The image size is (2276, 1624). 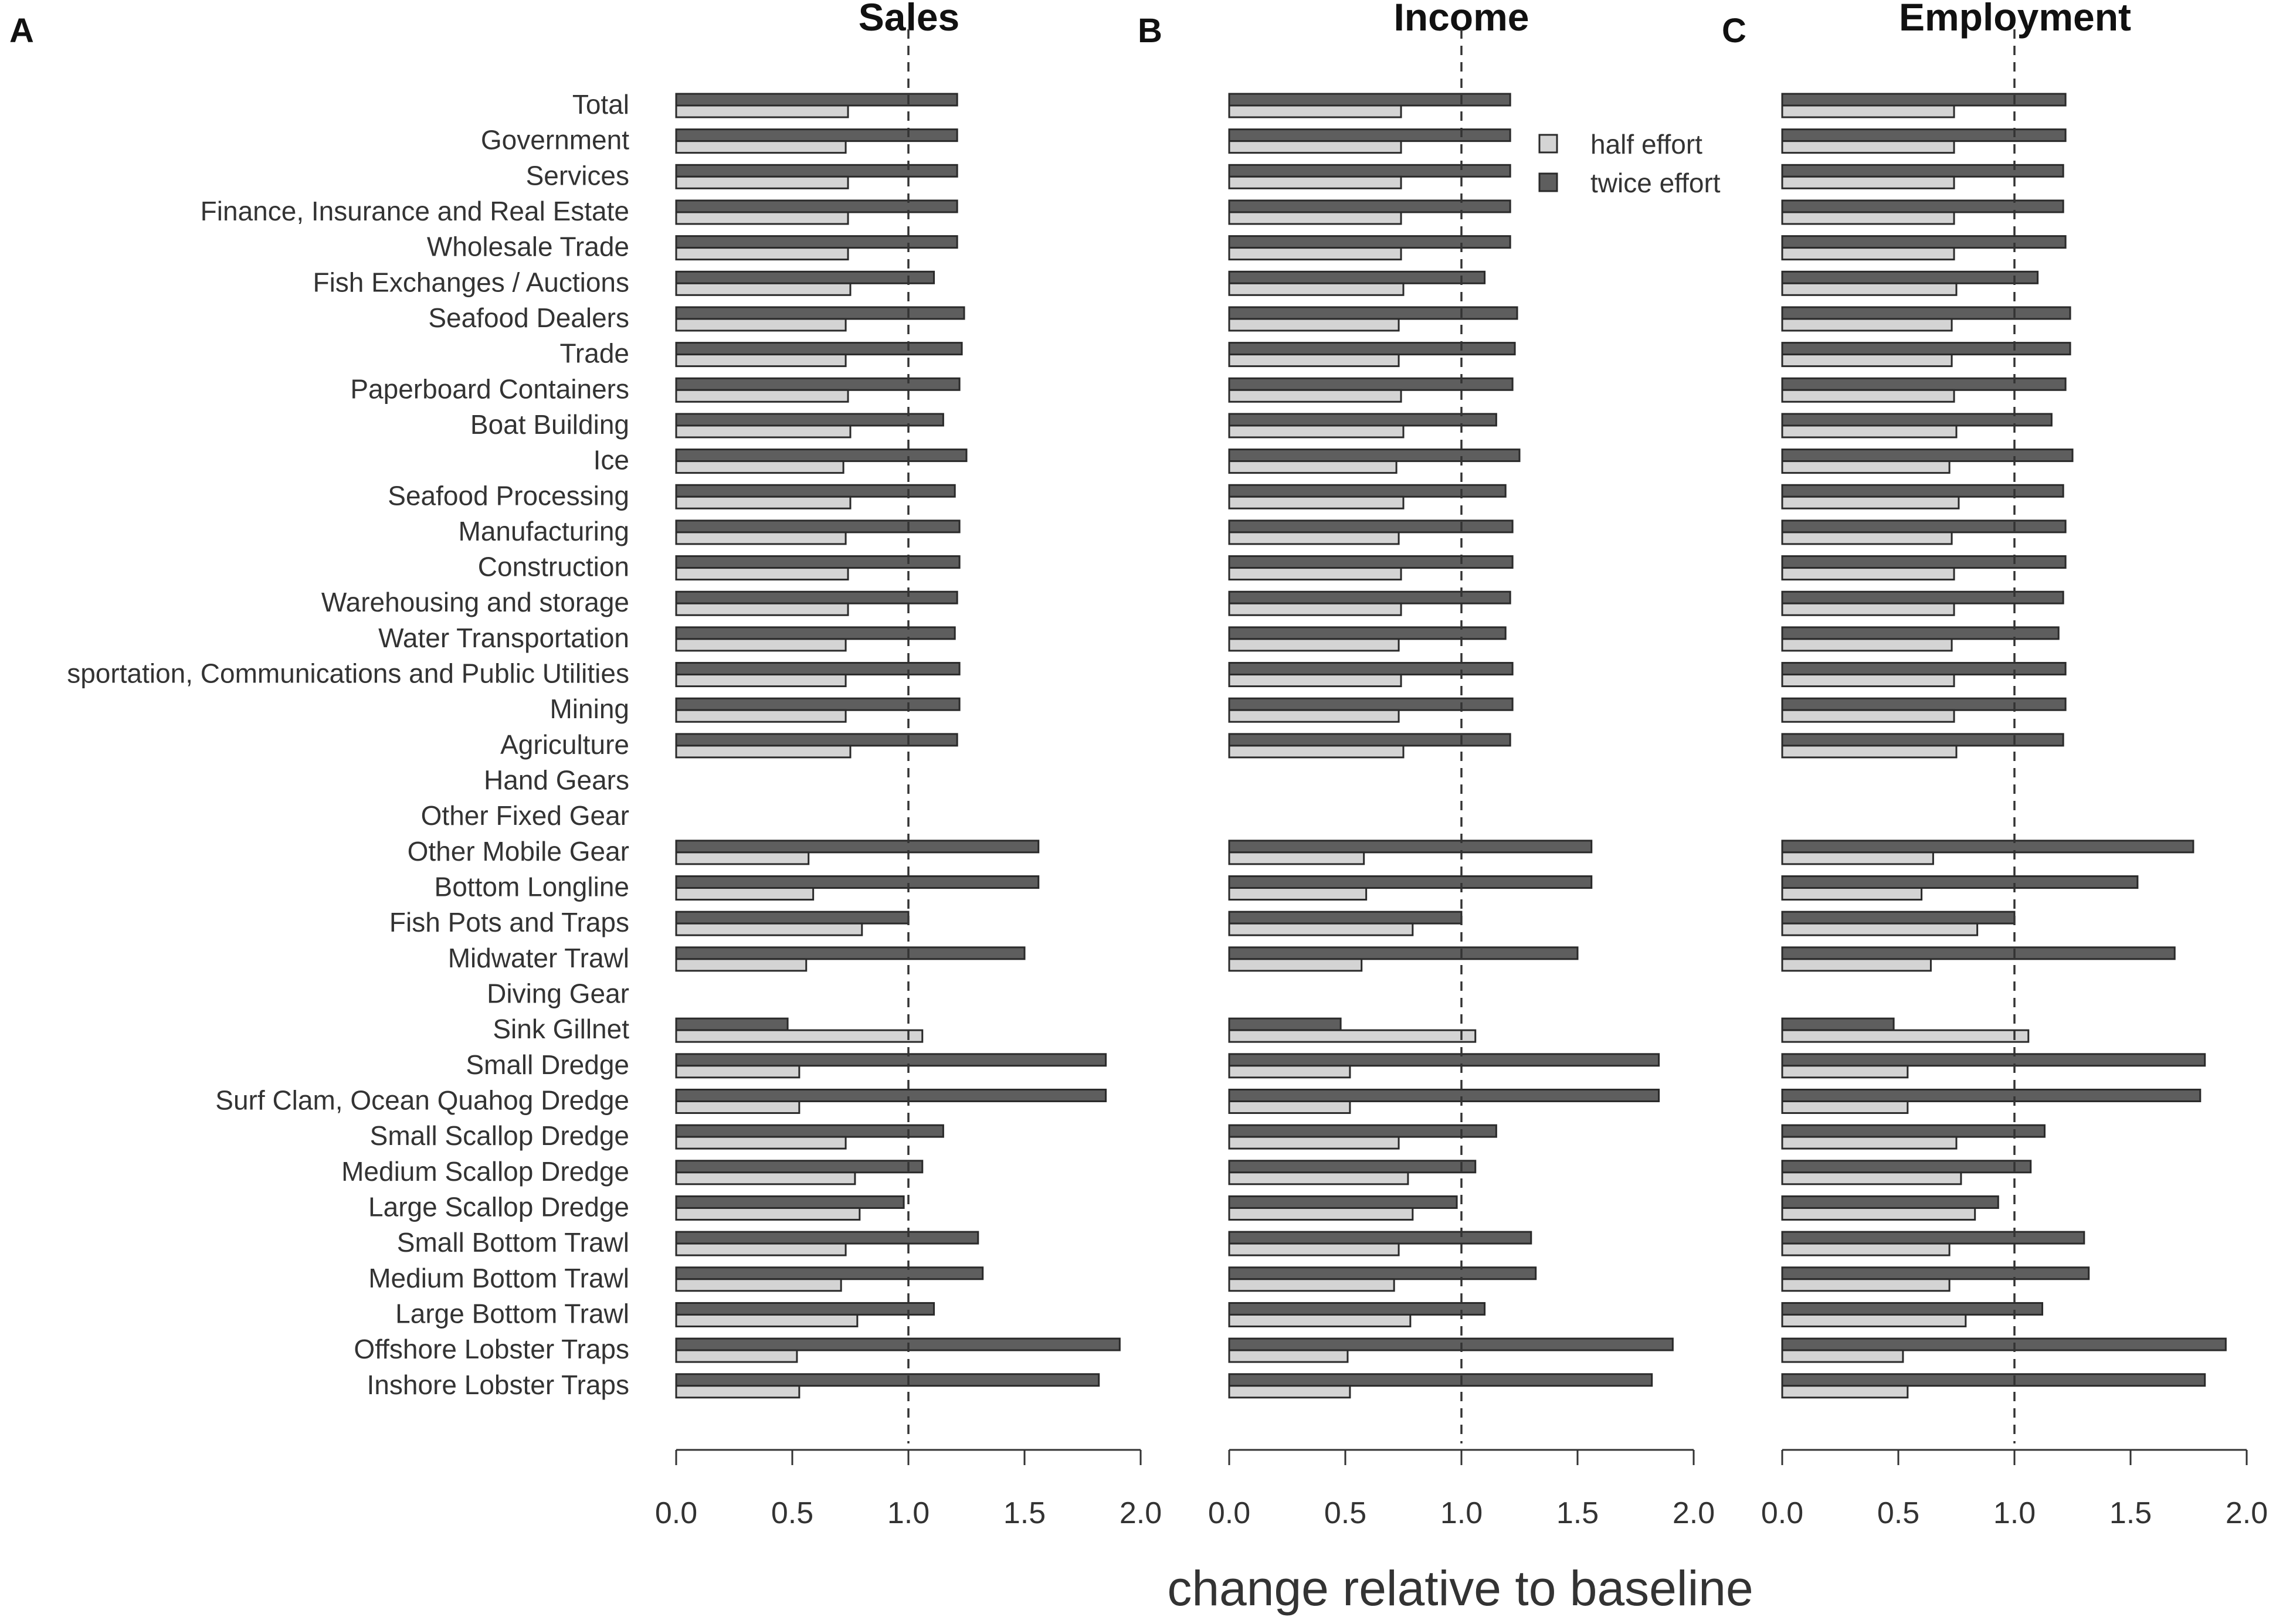 What do you see at coordinates (816, 100) in the screenshot?
I see `bar-sales-twice-effort-total` at bounding box center [816, 100].